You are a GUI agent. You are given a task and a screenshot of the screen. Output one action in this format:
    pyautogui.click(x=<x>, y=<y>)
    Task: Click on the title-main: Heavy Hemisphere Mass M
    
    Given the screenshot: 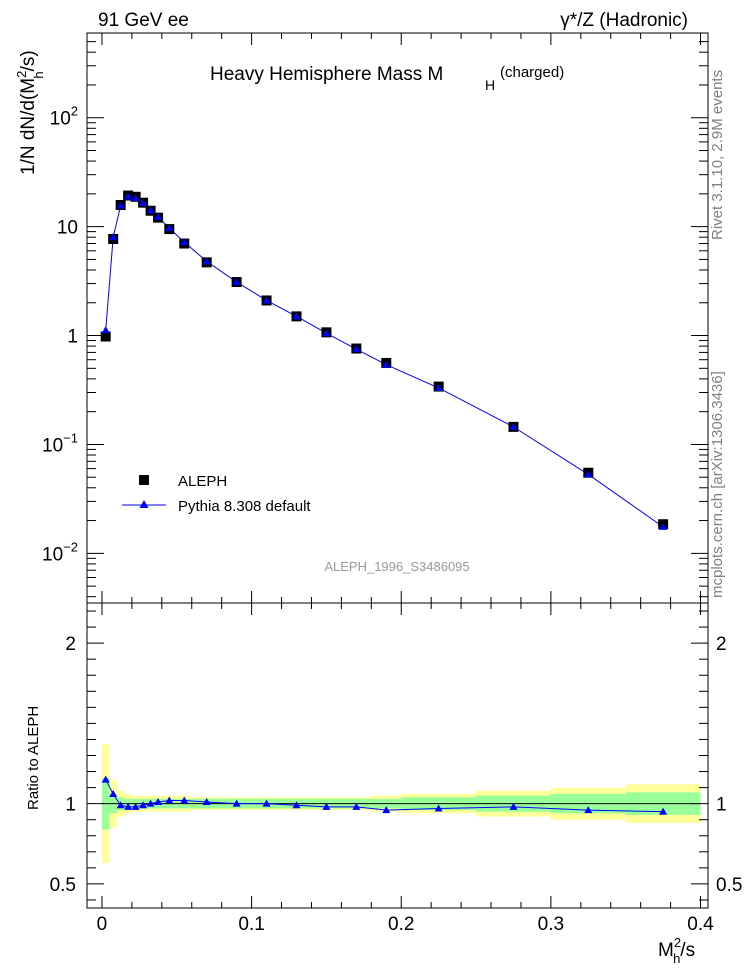 What is the action you would take?
    pyautogui.click(x=326, y=74)
    